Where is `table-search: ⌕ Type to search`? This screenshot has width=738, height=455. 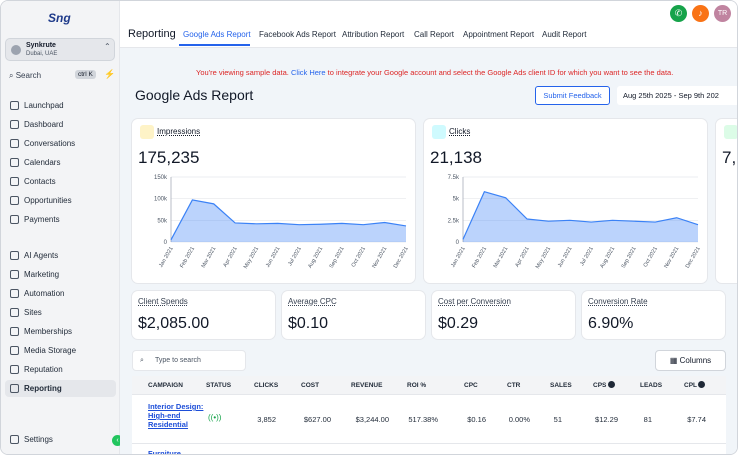
table-search: ⌕ Type to search is located at coordinates (189, 360).